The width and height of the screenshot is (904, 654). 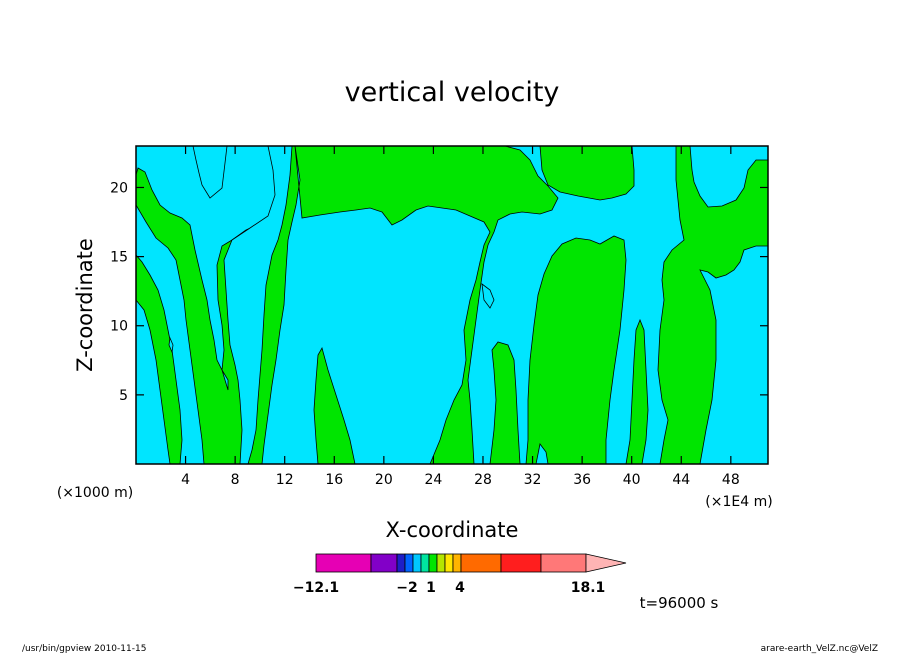 I want to click on colorbar-label: 18.1, so click(x=588, y=588).